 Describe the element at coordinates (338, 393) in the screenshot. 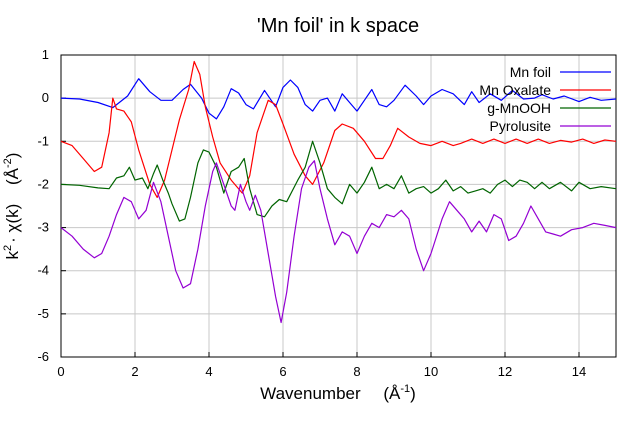

I see `x-axis-label: Wavenumber (Å-1)` at that location.